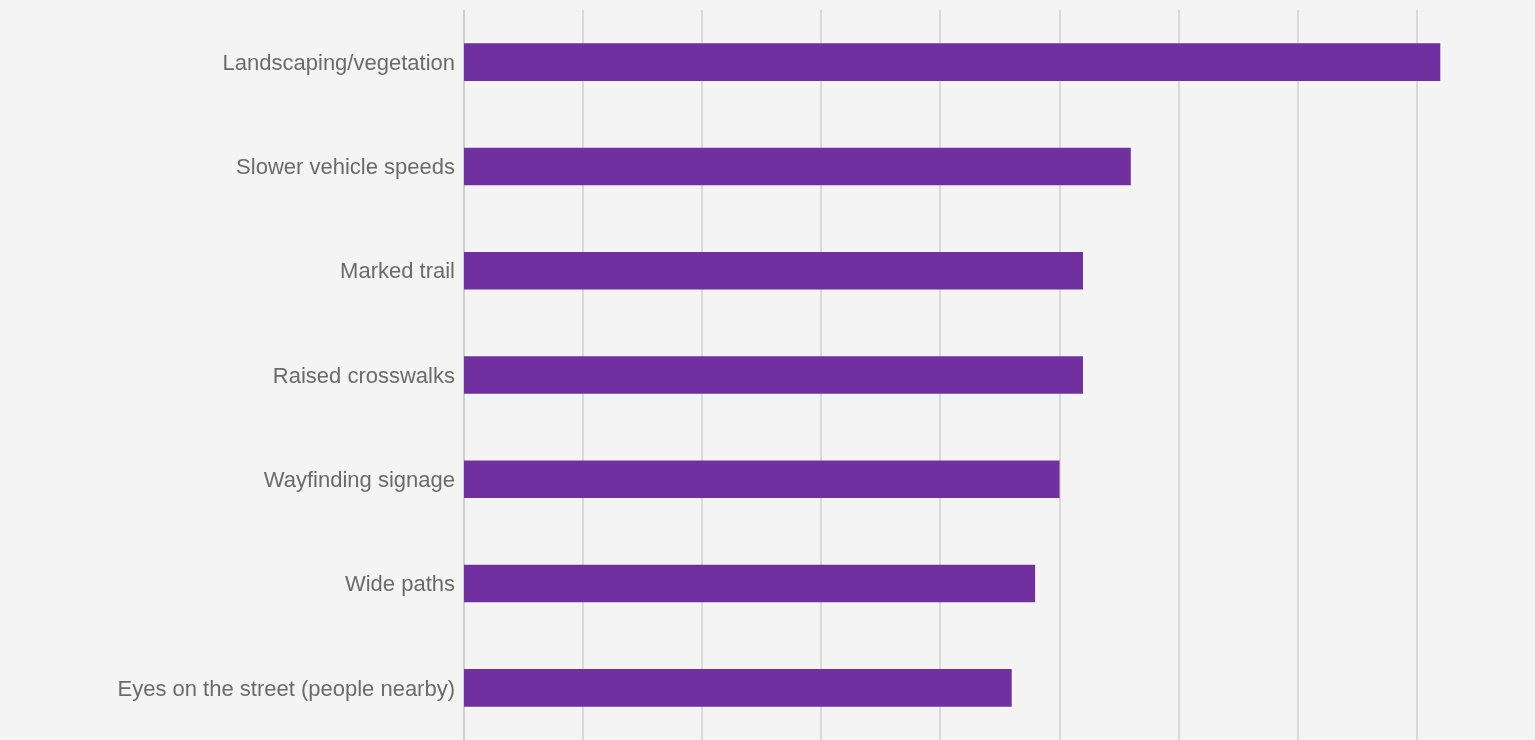  I want to click on y-tick-label: Raised crosswalks, so click(363, 375).